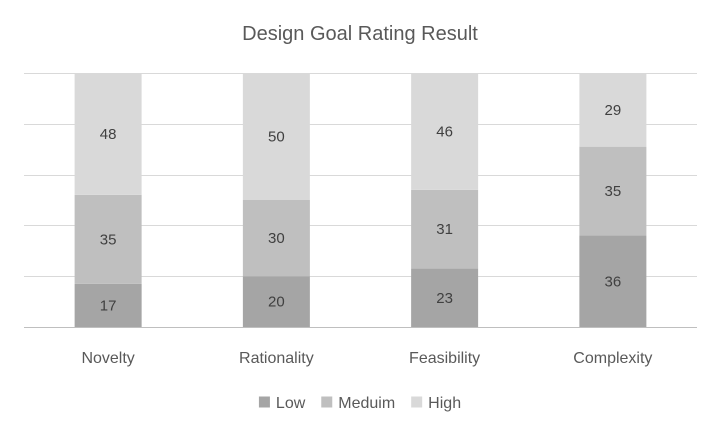  What do you see at coordinates (612, 358) in the screenshot?
I see `x-tick-label: Complexity` at bounding box center [612, 358].